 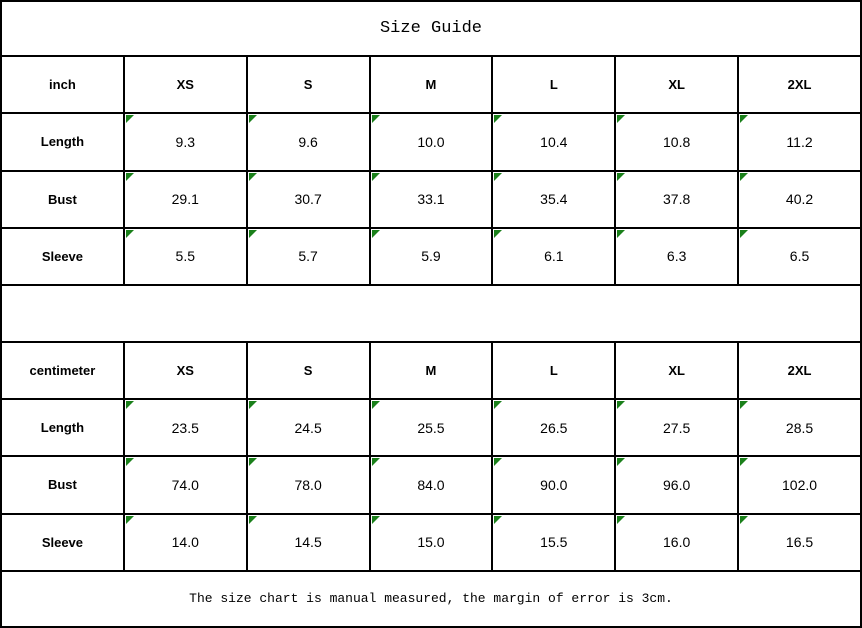 I want to click on size-value-cell: 24.5, so click(x=308, y=428).